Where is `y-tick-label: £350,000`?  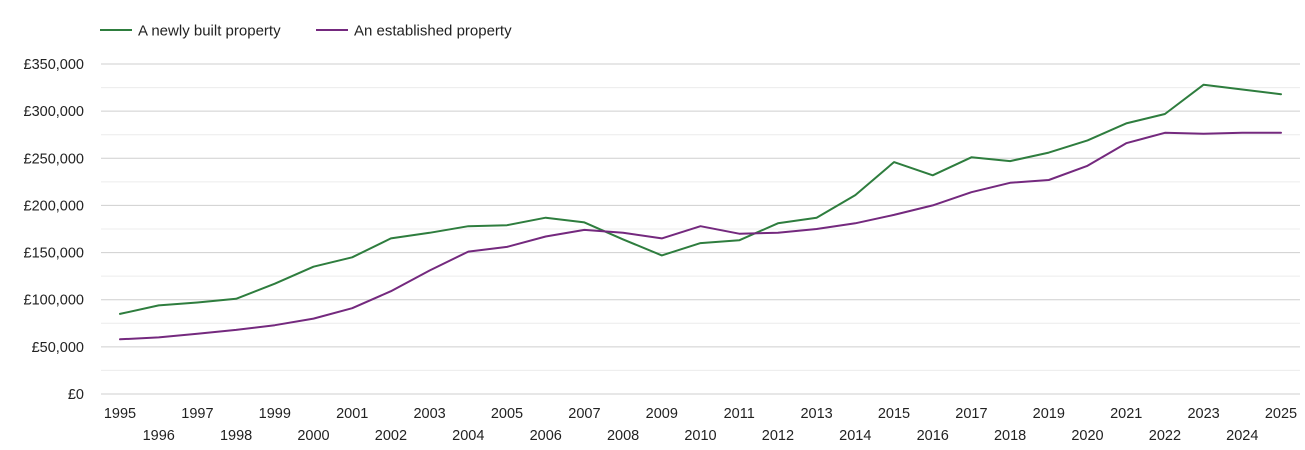 y-tick-label: £350,000 is located at coordinates (54, 65).